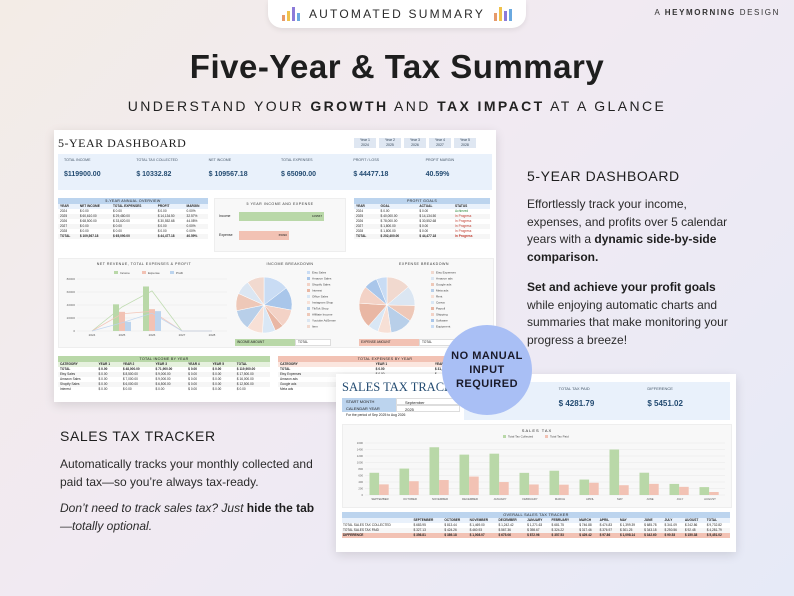 This screenshot has width=794, height=596. What do you see at coordinates (440, 143) in the screenshot?
I see `year-tab: Year 4 2027` at bounding box center [440, 143].